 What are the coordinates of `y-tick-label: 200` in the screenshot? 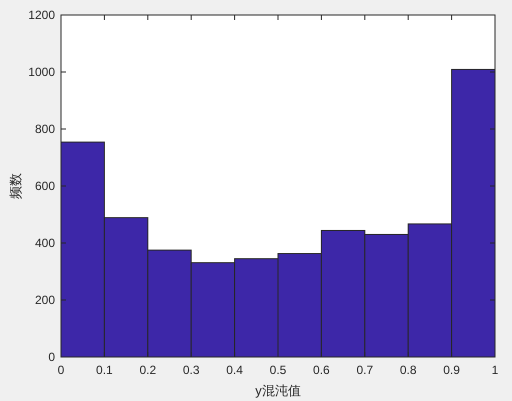 It's located at (45, 300).